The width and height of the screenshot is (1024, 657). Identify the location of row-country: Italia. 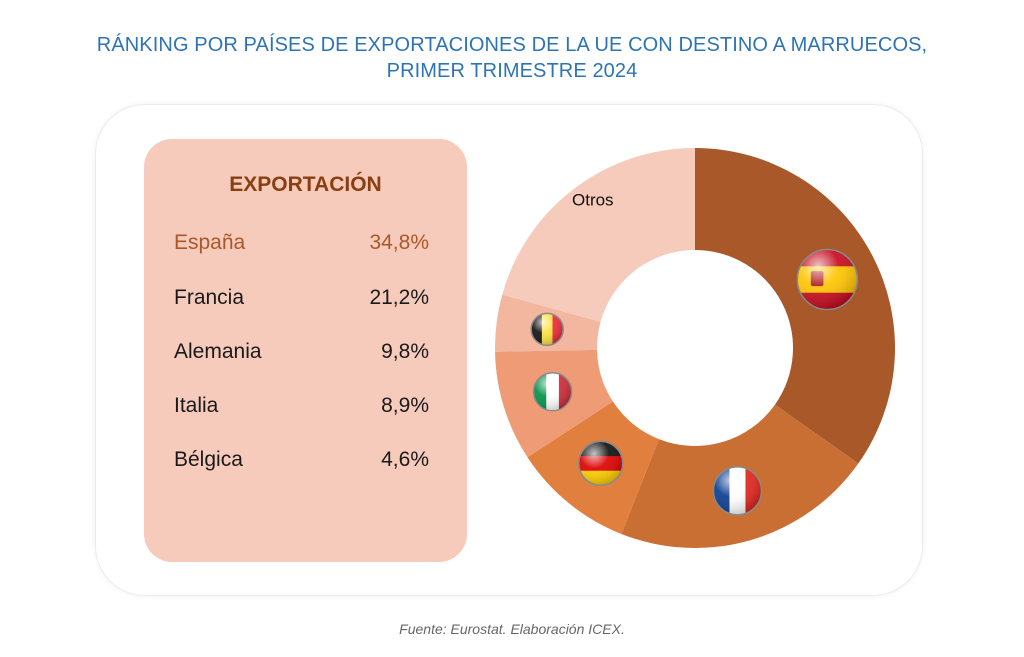
(196, 405).